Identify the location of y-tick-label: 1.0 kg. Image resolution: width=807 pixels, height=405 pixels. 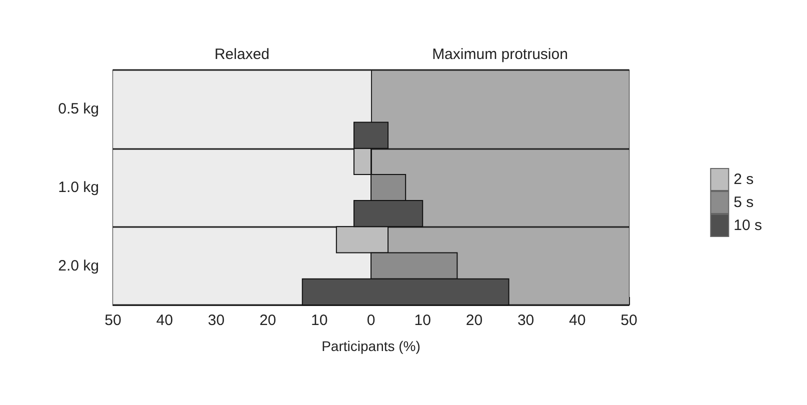
(78, 187).